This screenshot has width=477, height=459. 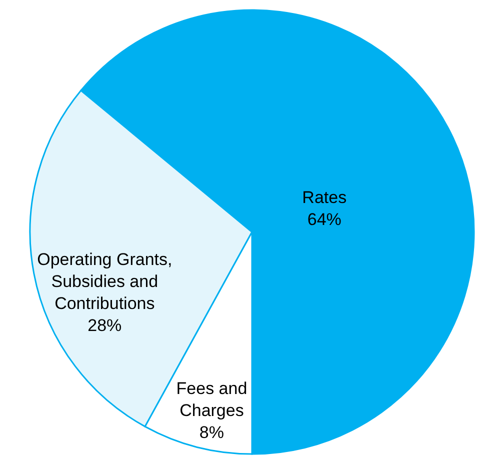 What do you see at coordinates (211, 432) in the screenshot?
I see `data-label: 8%` at bounding box center [211, 432].